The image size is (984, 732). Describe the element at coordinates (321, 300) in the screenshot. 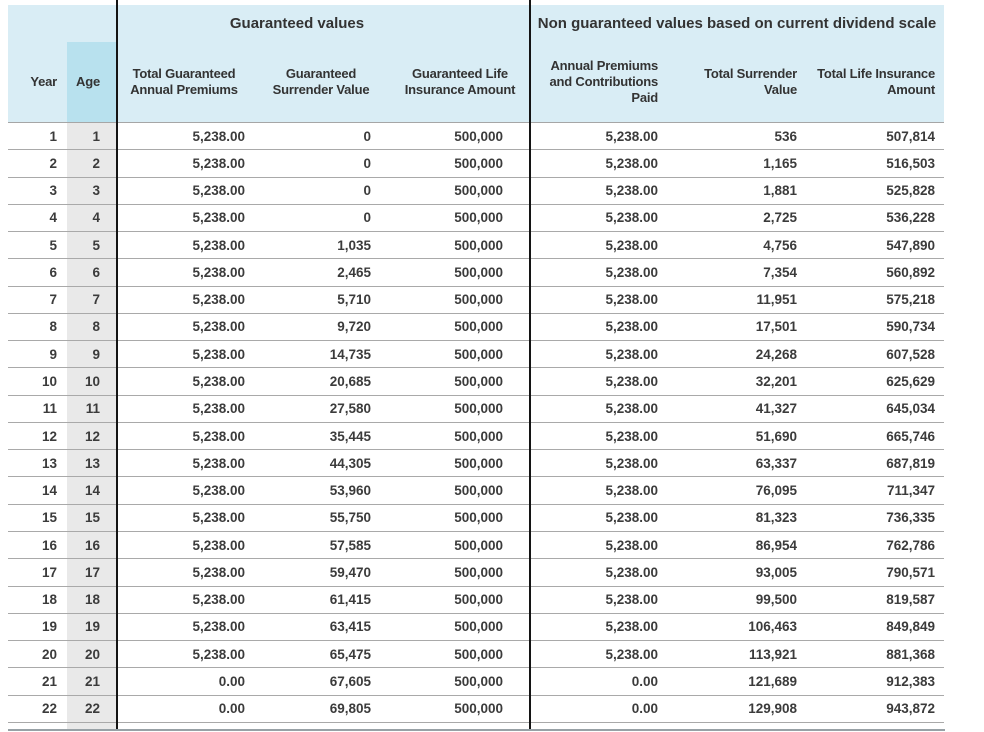

I see `cell-guaranteed-surrender-value: 5,710` at that location.